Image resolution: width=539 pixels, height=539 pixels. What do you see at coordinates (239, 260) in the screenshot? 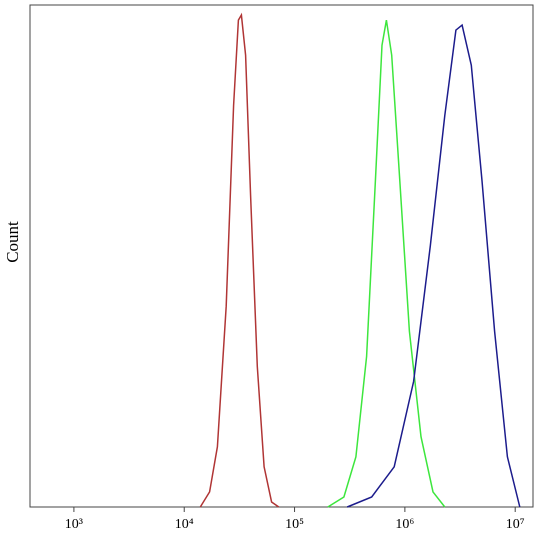
I see `histogram-line` at bounding box center [239, 260].